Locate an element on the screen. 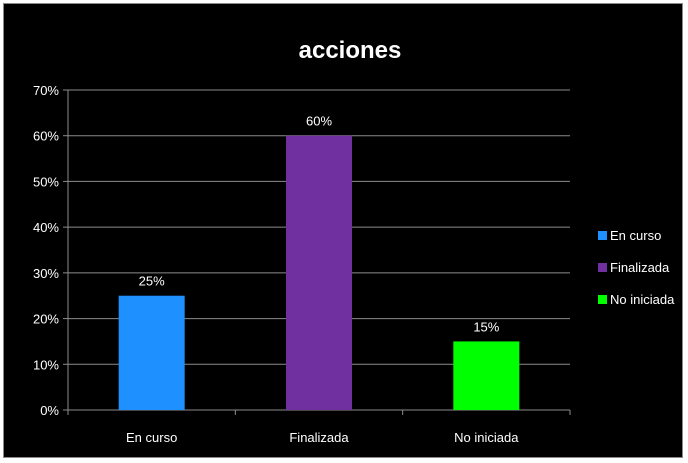  y-tick-label: 20% is located at coordinates (46, 319).